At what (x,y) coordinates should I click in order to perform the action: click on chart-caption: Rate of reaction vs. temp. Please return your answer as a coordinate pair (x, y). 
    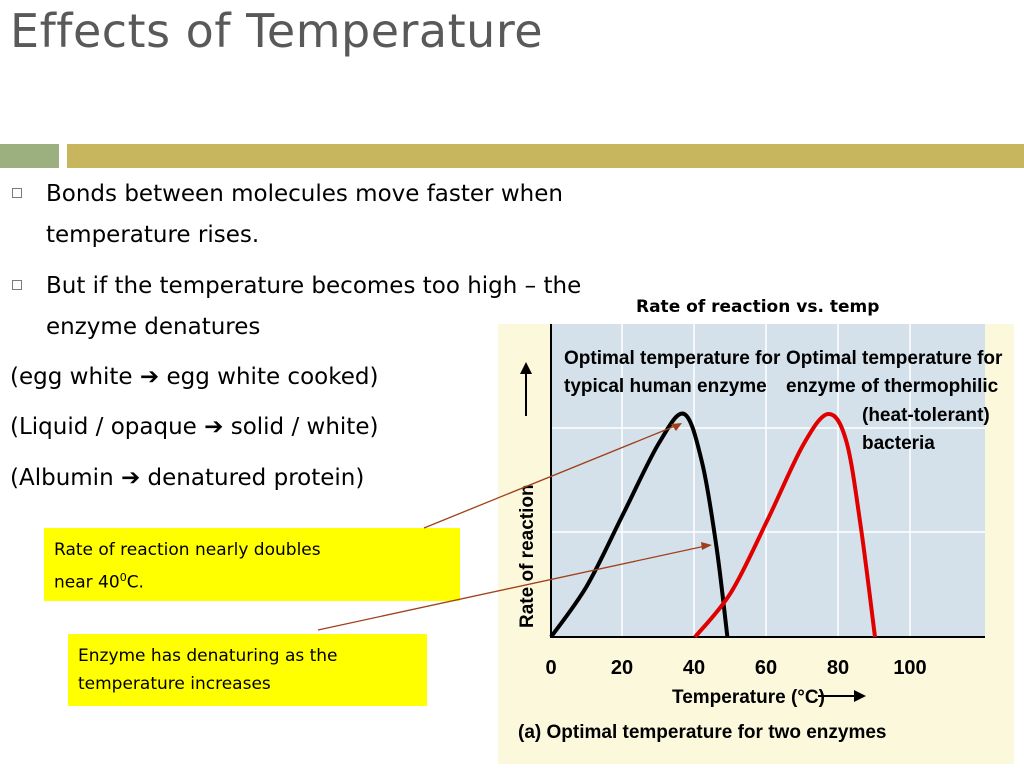
    Looking at the image, I should click on (758, 307).